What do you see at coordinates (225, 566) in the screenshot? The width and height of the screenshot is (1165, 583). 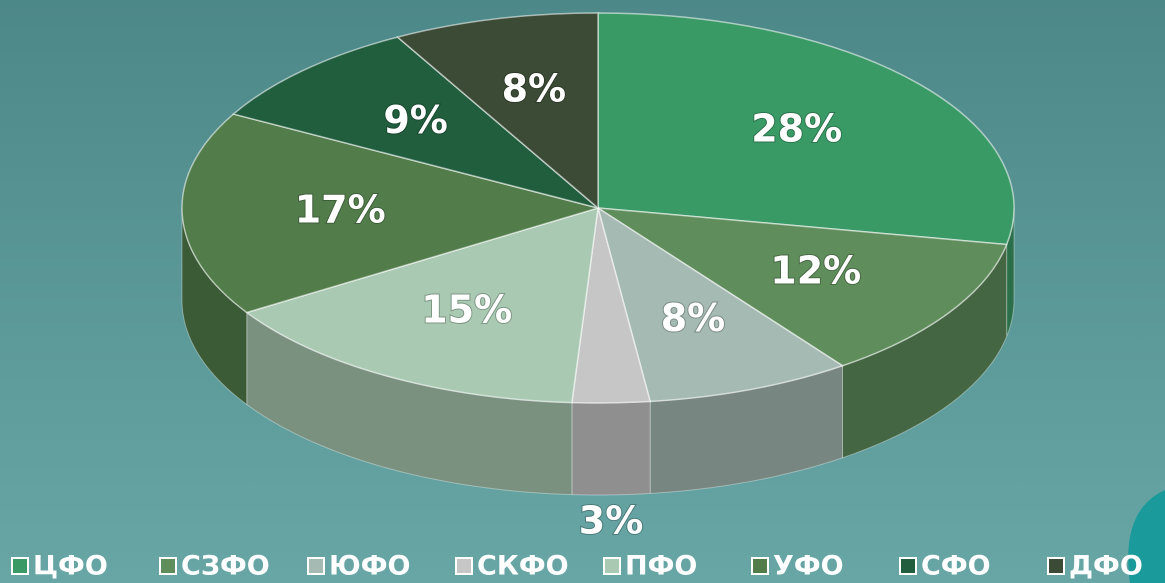 I see `legend-label: СЗФО` at bounding box center [225, 566].